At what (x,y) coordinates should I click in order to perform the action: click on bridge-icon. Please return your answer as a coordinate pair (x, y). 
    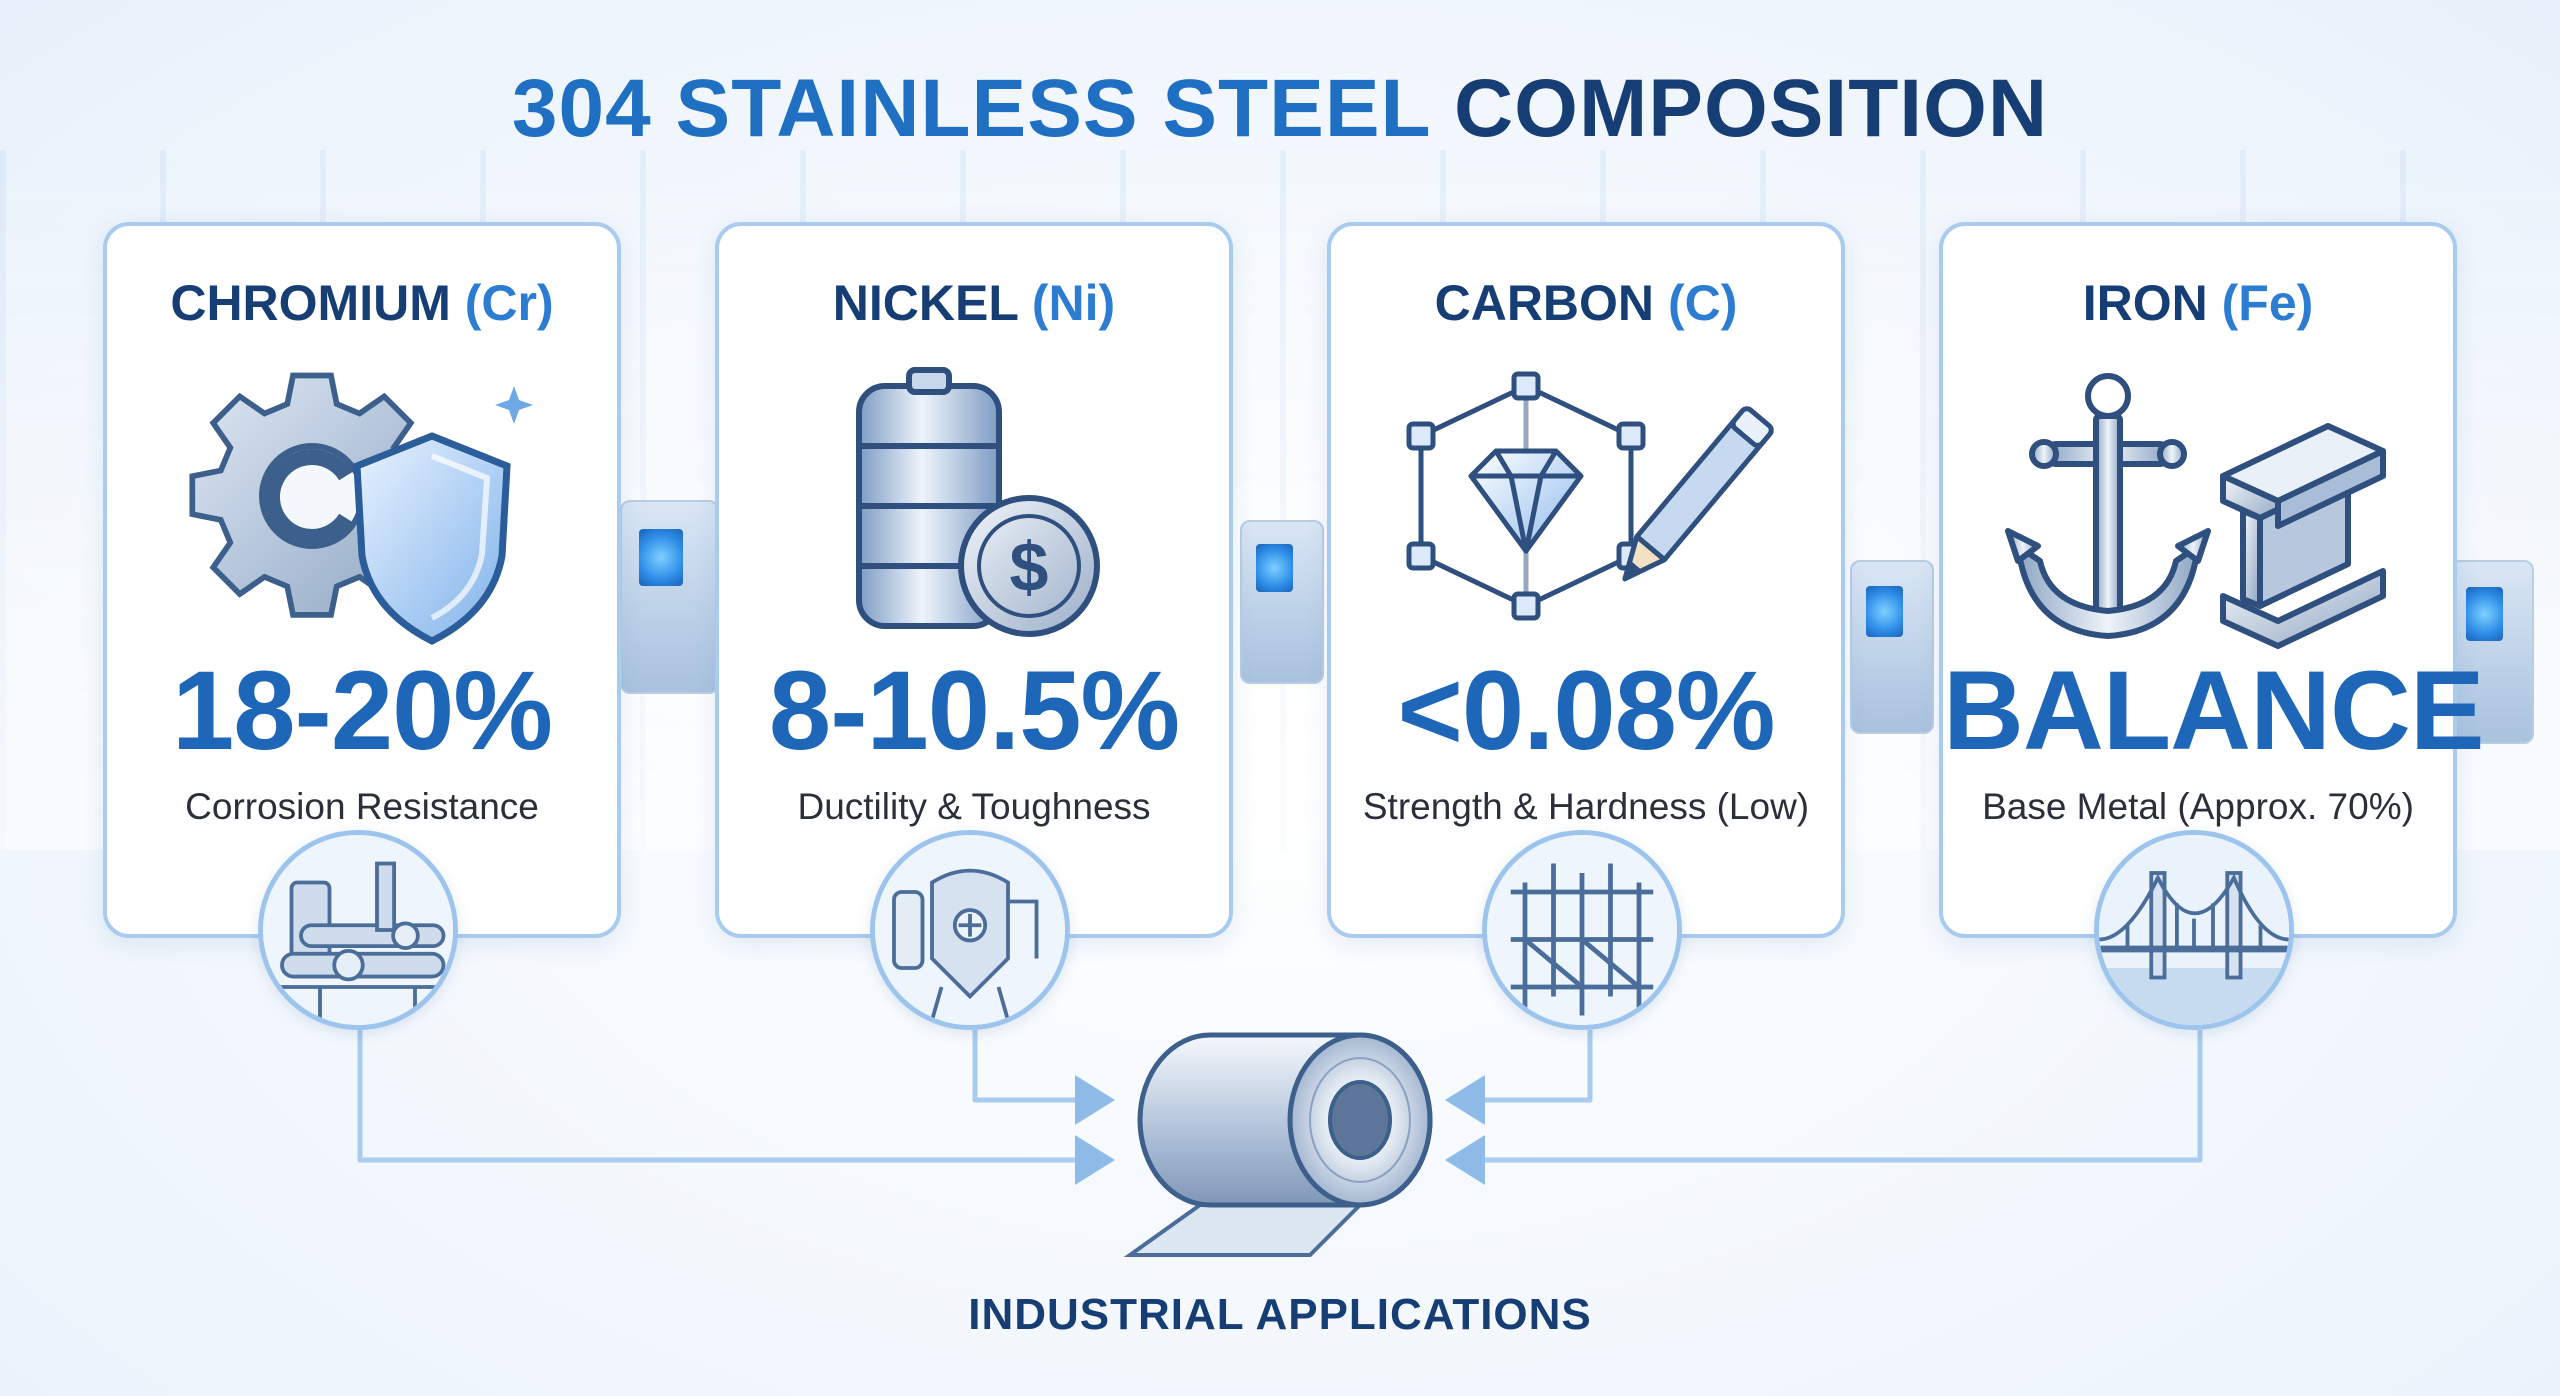
    Looking at the image, I should click on (2194, 930).